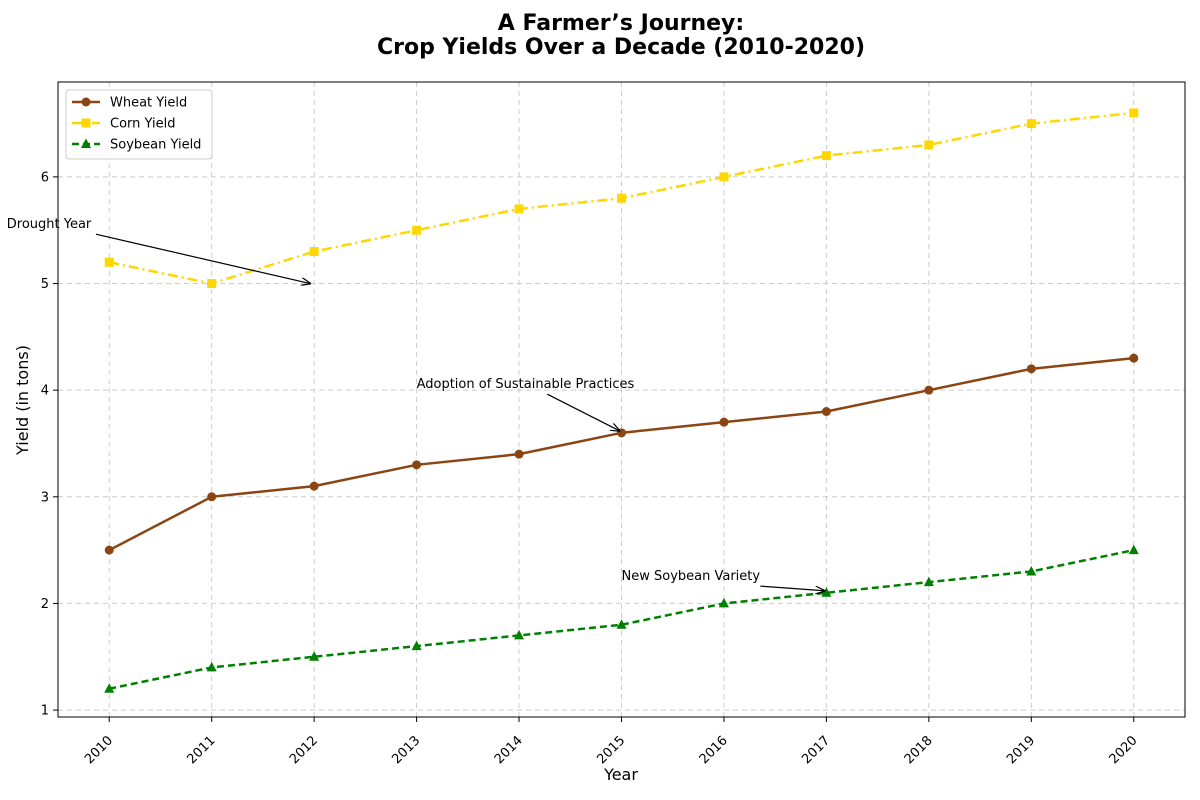 The height and width of the screenshot is (800, 1200). Describe the element at coordinates (406, 750) in the screenshot. I see `x-tick-label: 2013` at that location.